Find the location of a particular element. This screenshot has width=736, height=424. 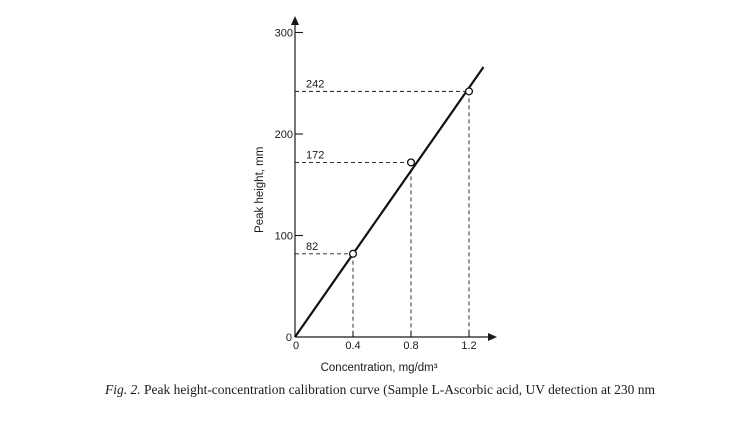

y-axis-arrow is located at coordinates (295, 20).